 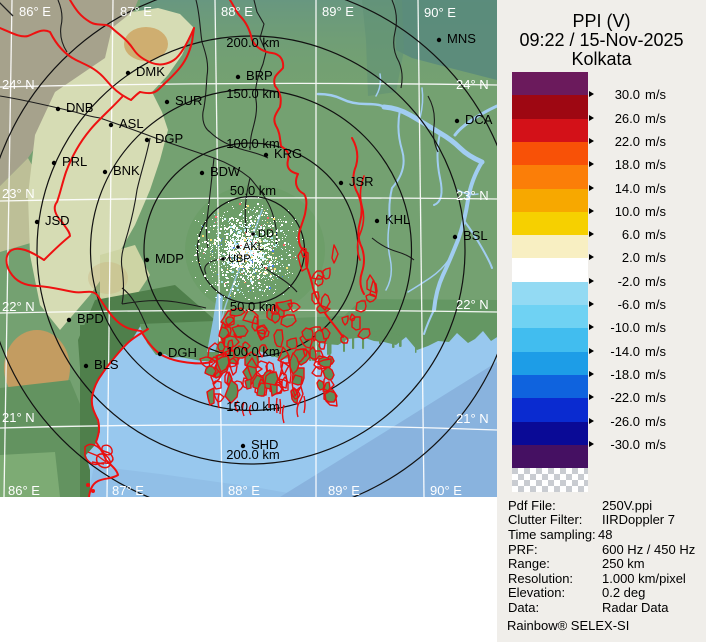 What do you see at coordinates (182, 352) in the screenshot?
I see `svg-text: DGH` at bounding box center [182, 352].